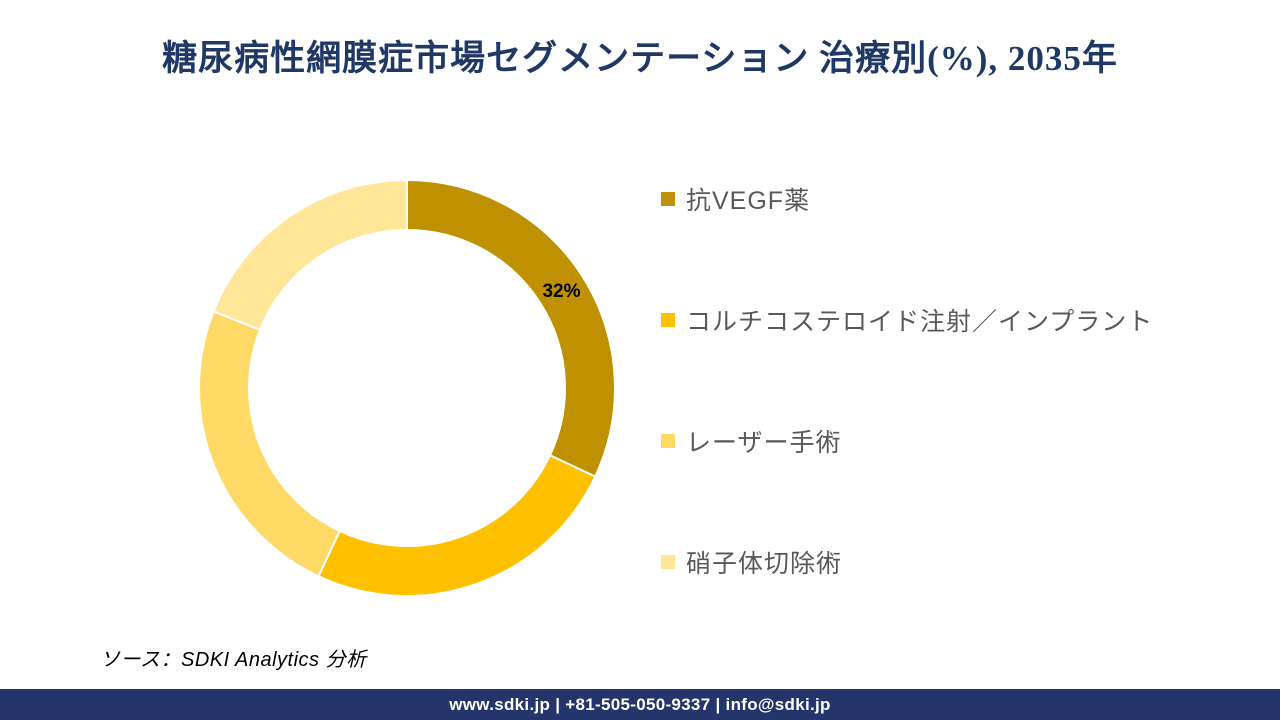 The image size is (1280, 720). Describe the element at coordinates (941, 441) in the screenshot. I see `legend-item-2: レーザー手術` at that location.